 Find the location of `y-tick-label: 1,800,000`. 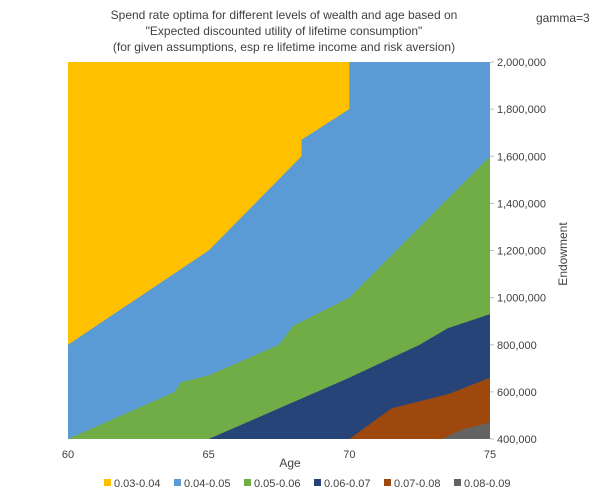

y-tick-label: 1,800,000 is located at coordinates (521, 110).